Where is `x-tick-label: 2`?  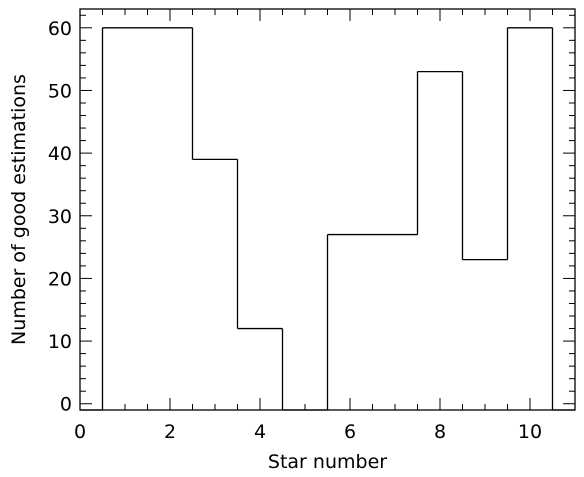
x-tick-label: 2 is located at coordinates (170, 432).